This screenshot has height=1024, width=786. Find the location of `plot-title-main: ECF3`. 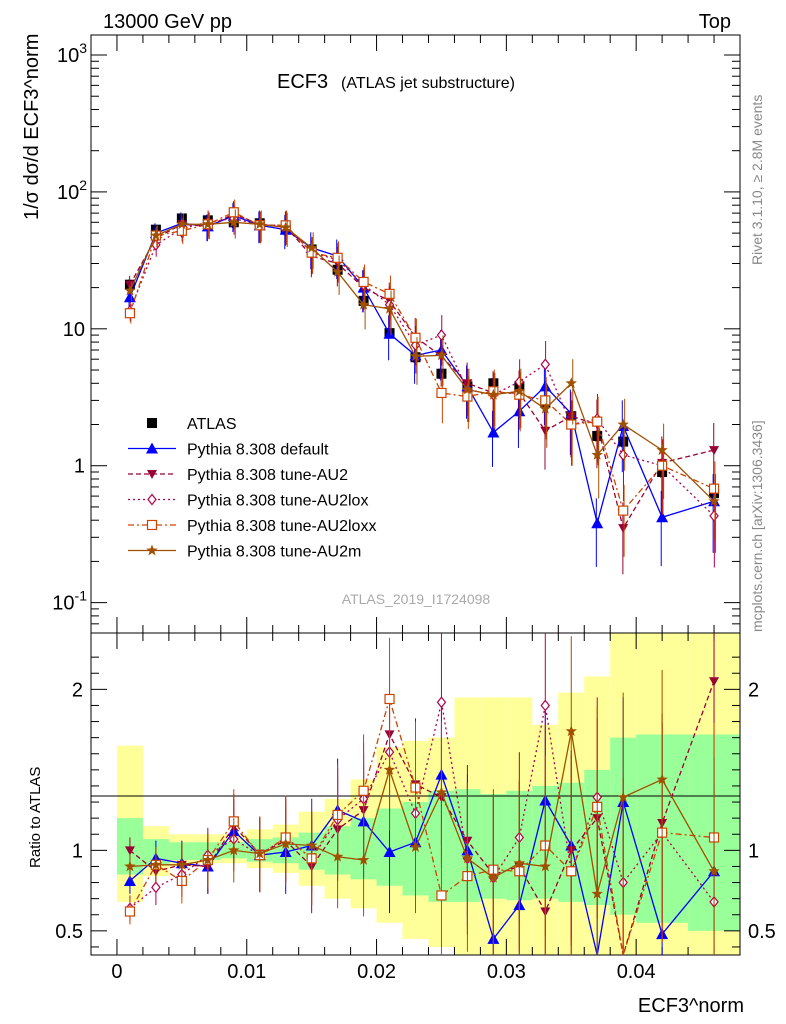

plot-title-main: ECF3 is located at coordinates (302, 82).